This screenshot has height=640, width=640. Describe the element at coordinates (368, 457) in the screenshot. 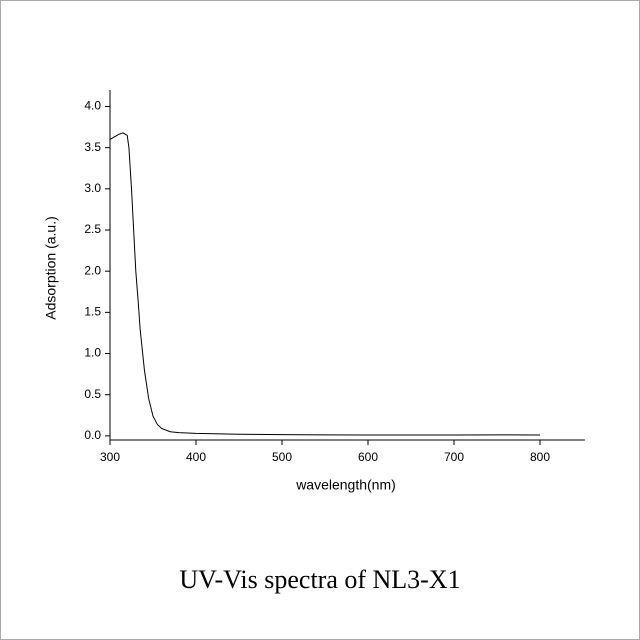

I see `x-tick-label: 600` at that location.